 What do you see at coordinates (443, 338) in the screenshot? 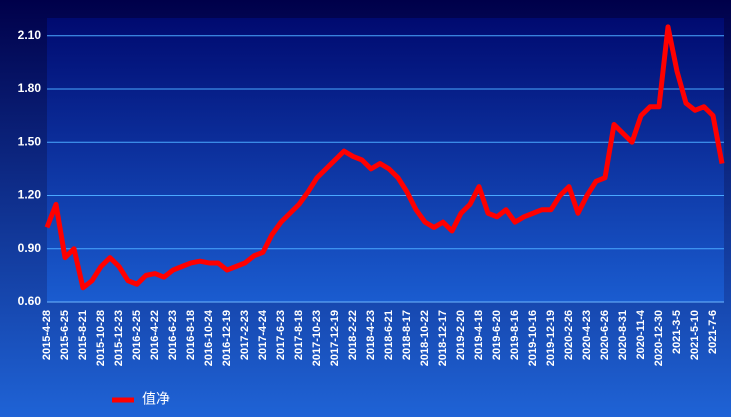
I see `x-tick-label: 2018-12-17` at bounding box center [443, 338].